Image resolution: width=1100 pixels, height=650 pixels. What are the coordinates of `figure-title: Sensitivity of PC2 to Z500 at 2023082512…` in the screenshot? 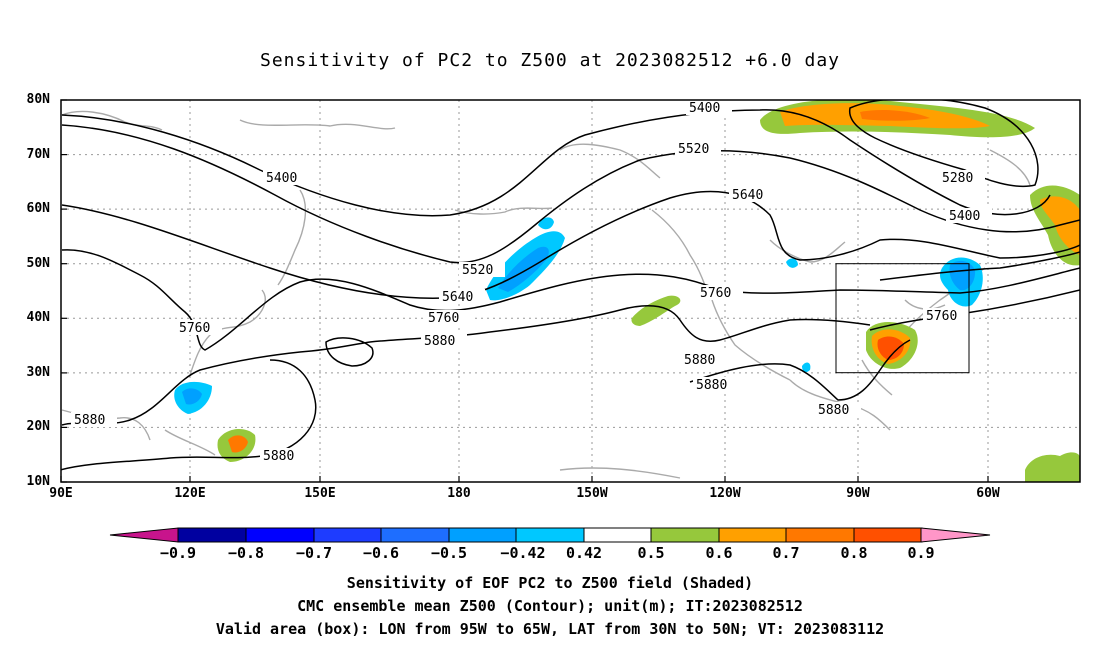 It's located at (549, 60).